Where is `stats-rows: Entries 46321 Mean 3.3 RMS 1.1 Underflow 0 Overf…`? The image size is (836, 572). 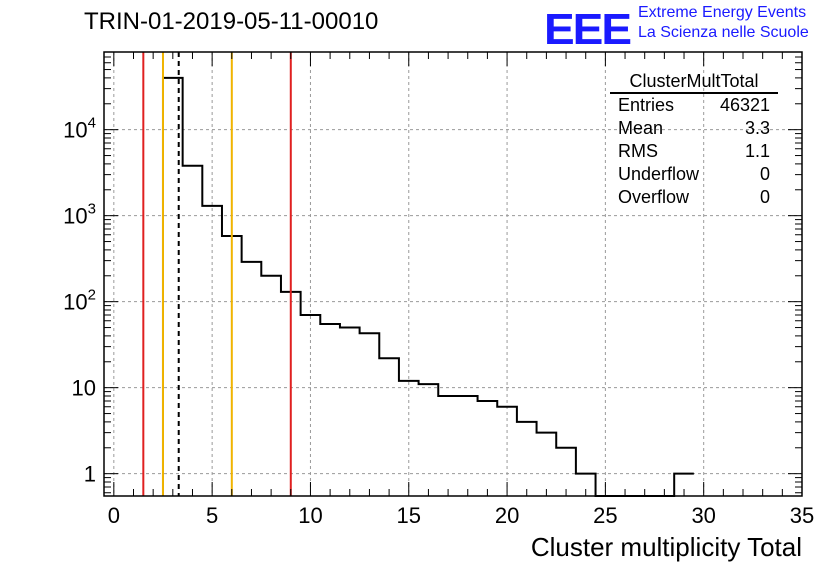 stats-rows: Entries 46321 Mean 3.3 RMS 1.1 Underflow 0 Overf… is located at coordinates (694, 151).